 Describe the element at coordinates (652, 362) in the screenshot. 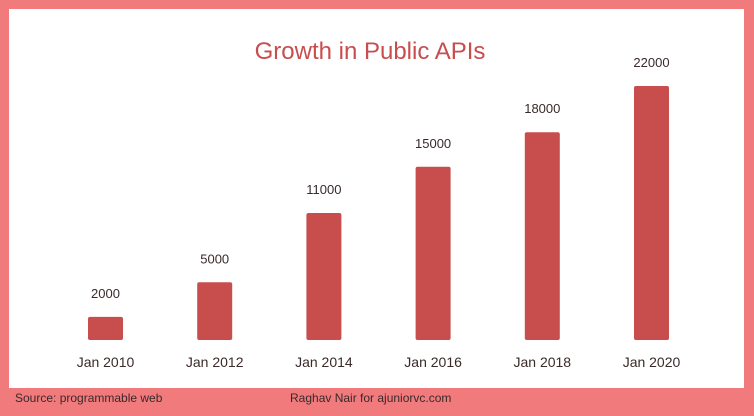

I see `x-tick-label: Jan 2020` at that location.